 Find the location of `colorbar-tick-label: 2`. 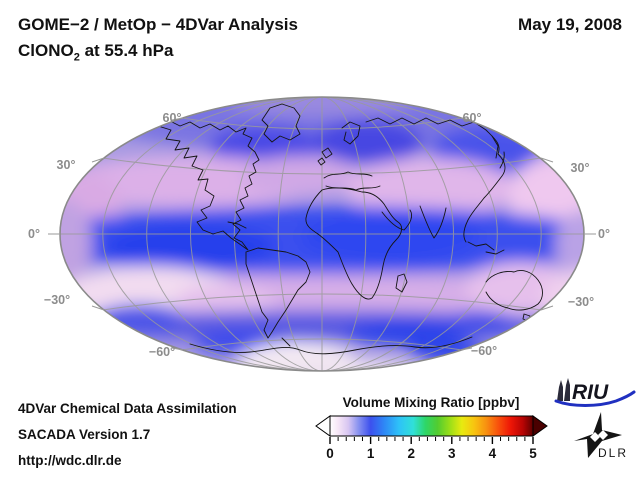

colorbar-tick-label: 2 is located at coordinates (411, 453).